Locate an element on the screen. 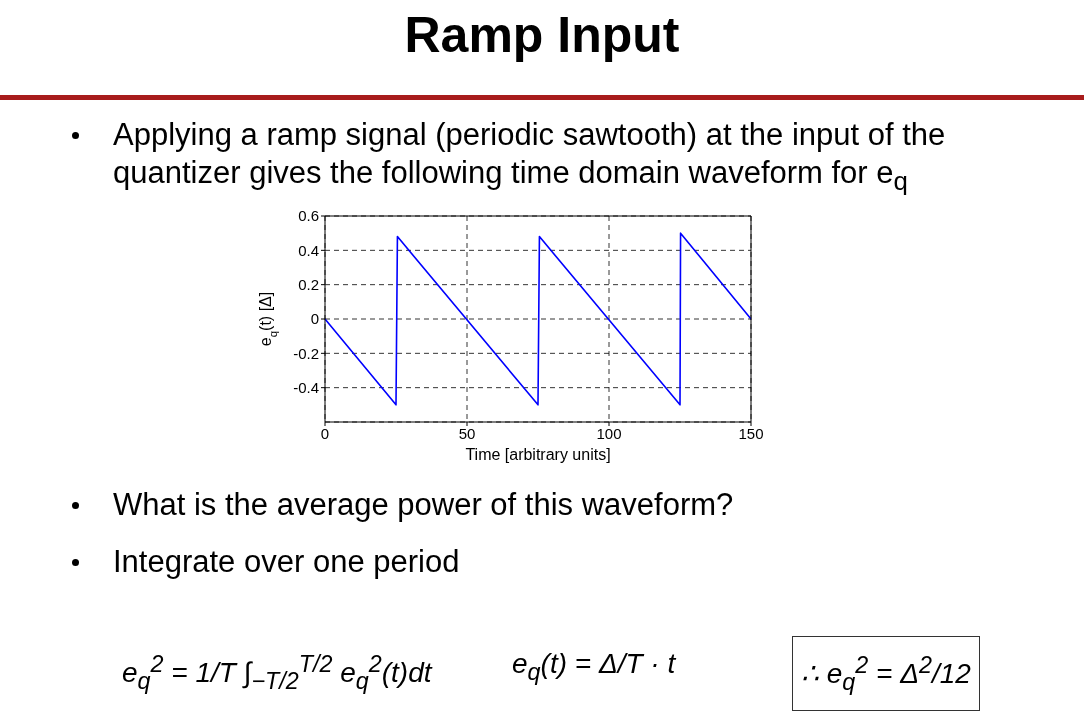 Image resolution: width=1084 pixels, height=720 pixels. x-tick-label: 50 is located at coordinates (467, 433).